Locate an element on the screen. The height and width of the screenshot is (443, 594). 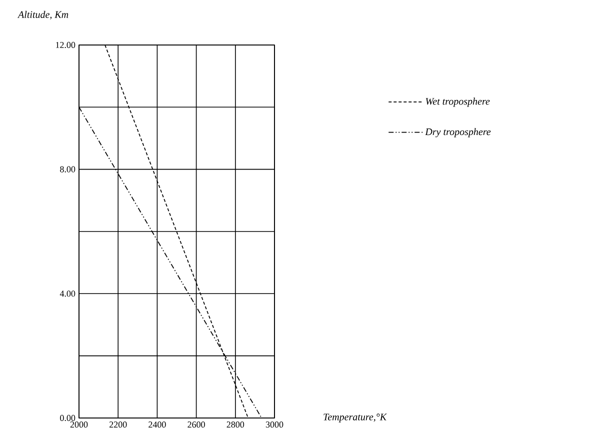
y-tick-label: 0.00 is located at coordinates (68, 418).